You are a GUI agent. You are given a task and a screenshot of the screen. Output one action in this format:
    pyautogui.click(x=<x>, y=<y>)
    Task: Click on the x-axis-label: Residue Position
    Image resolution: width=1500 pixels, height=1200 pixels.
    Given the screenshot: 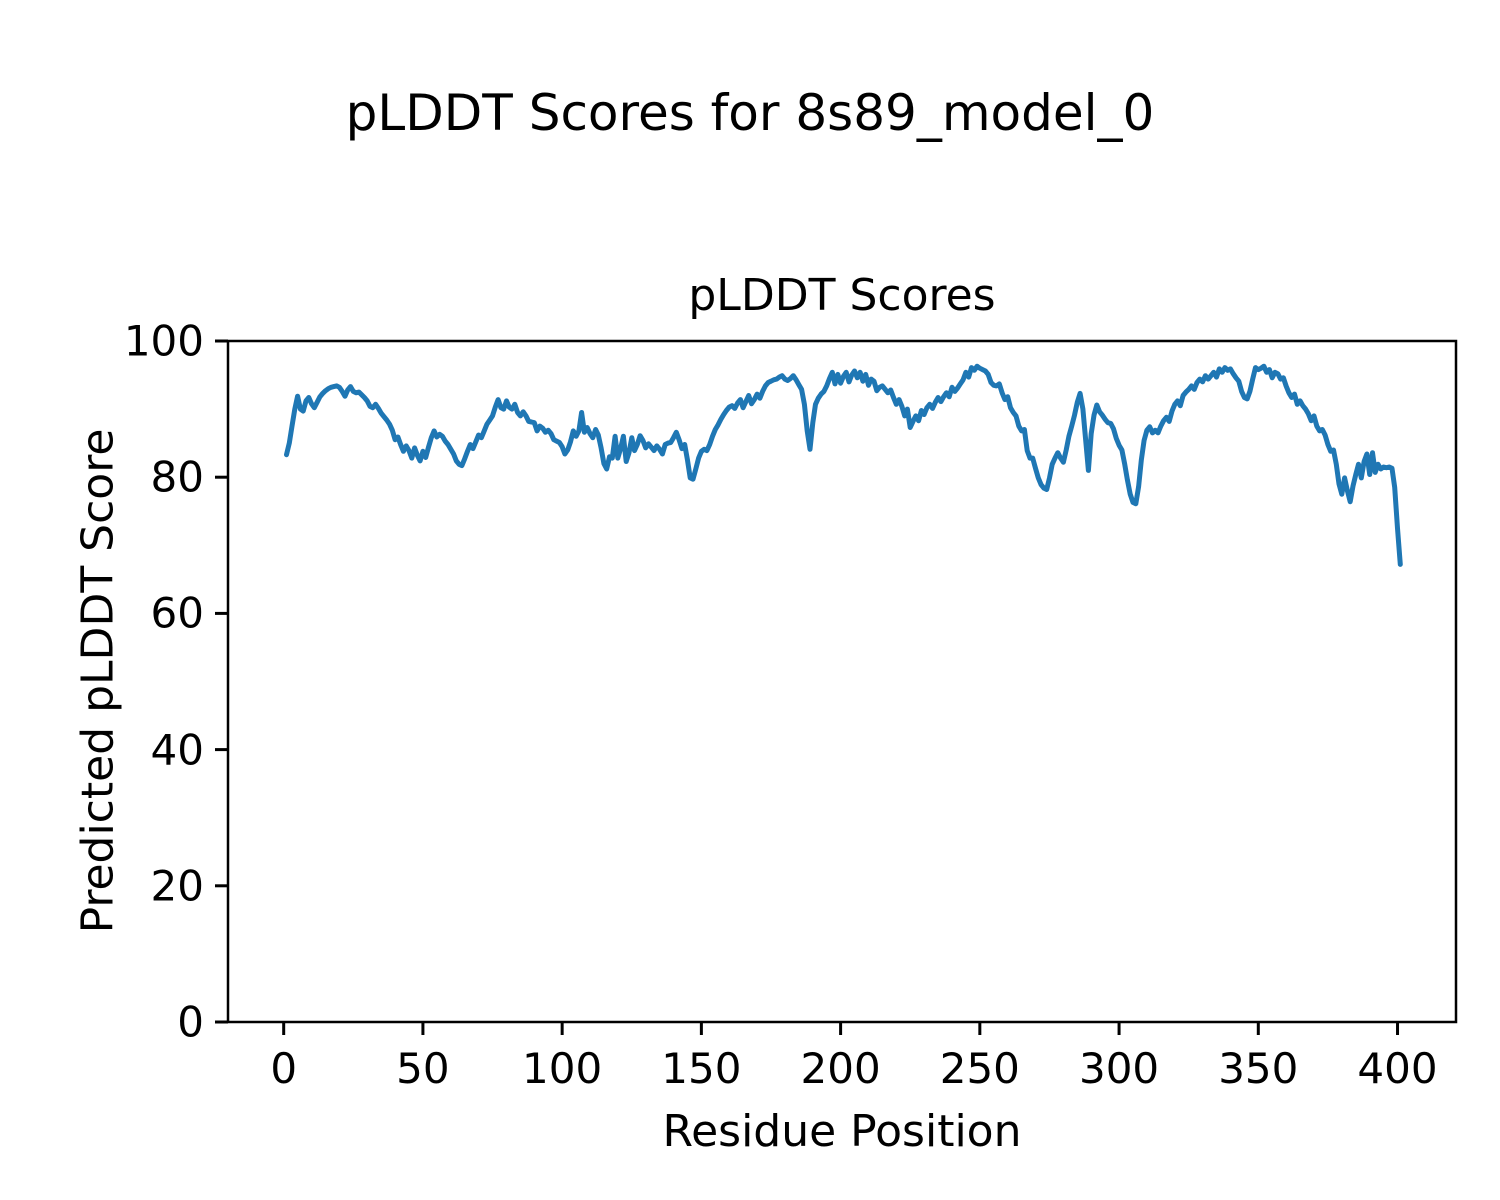 What is the action you would take?
    pyautogui.click(x=842, y=1131)
    